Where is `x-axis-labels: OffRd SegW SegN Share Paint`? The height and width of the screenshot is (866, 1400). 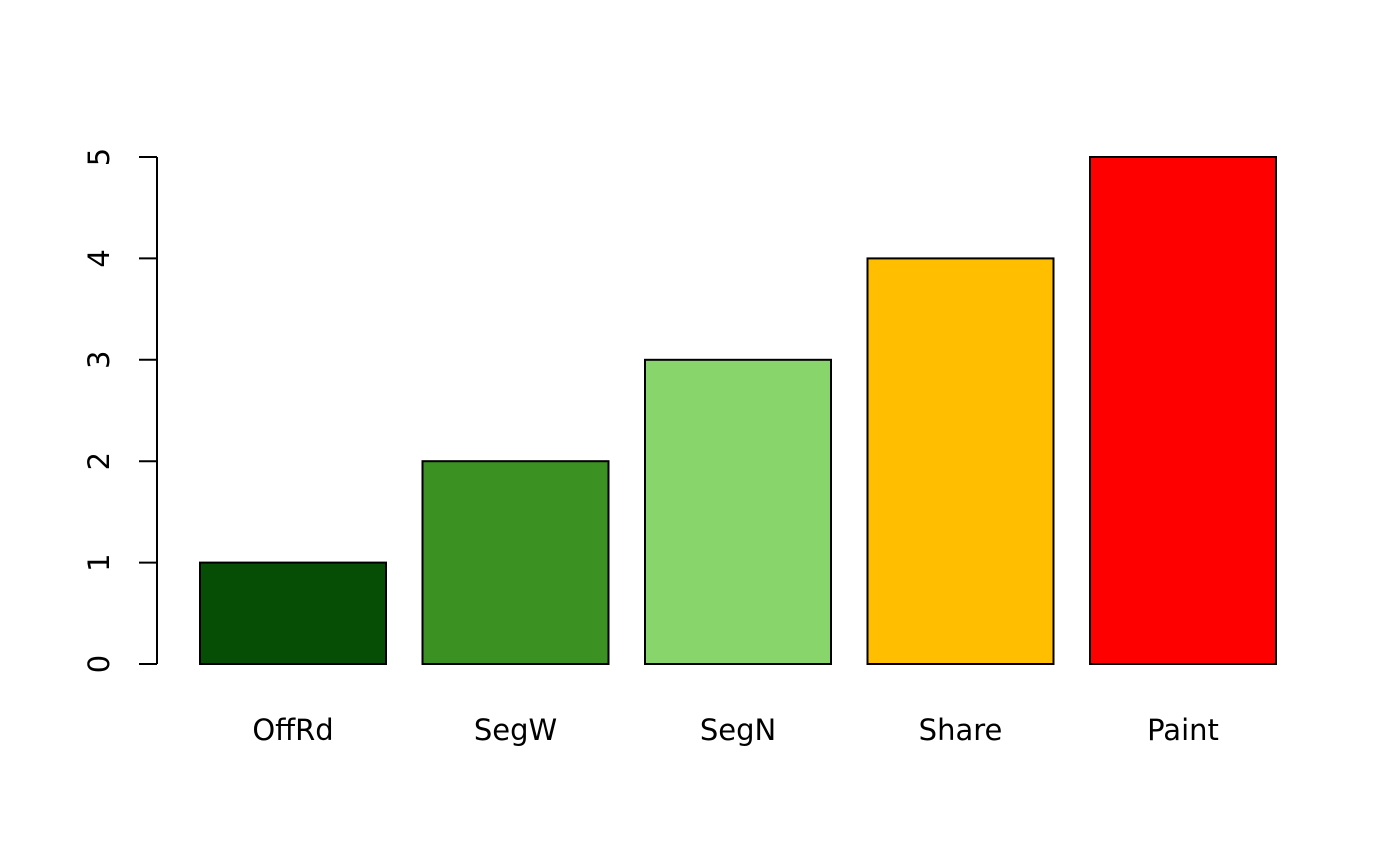
x-axis-labels: OffRd SegW SegN Share Paint is located at coordinates (735, 730).